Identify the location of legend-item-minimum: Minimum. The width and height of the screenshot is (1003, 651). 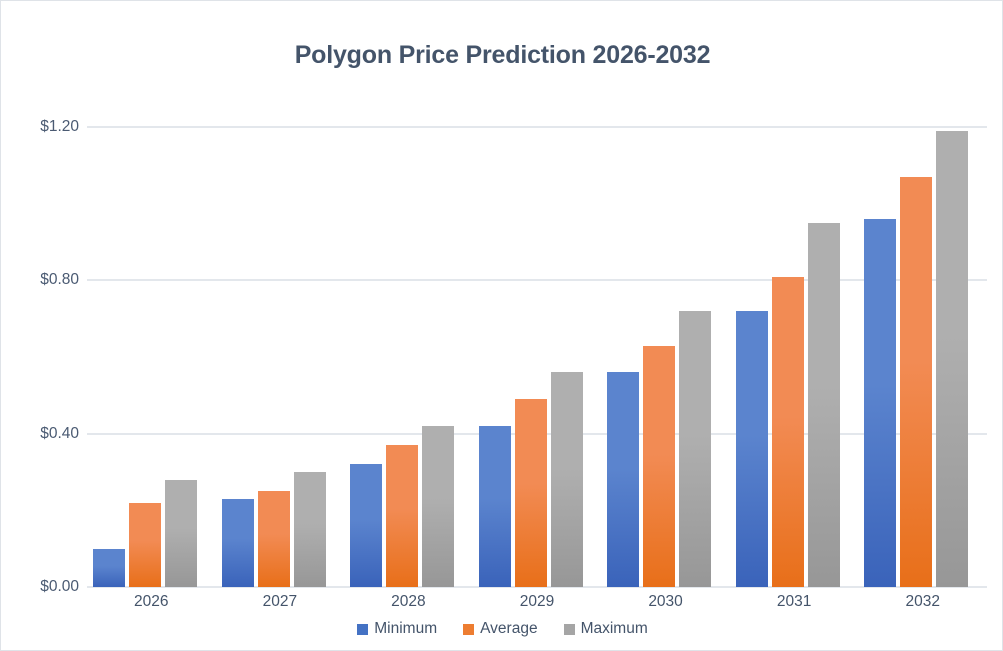
(397, 629).